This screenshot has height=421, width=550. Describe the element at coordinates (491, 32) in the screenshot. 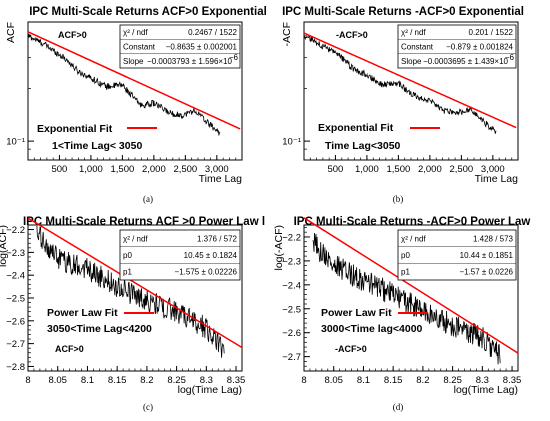

I see `stats-value: 0.201 / 1522` at that location.